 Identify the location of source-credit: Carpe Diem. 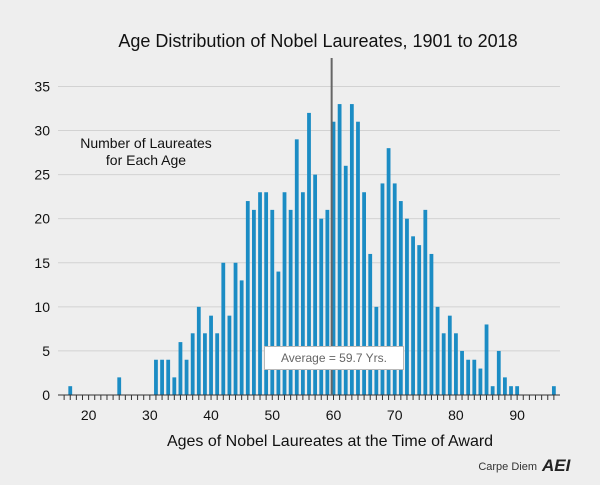
(507, 467).